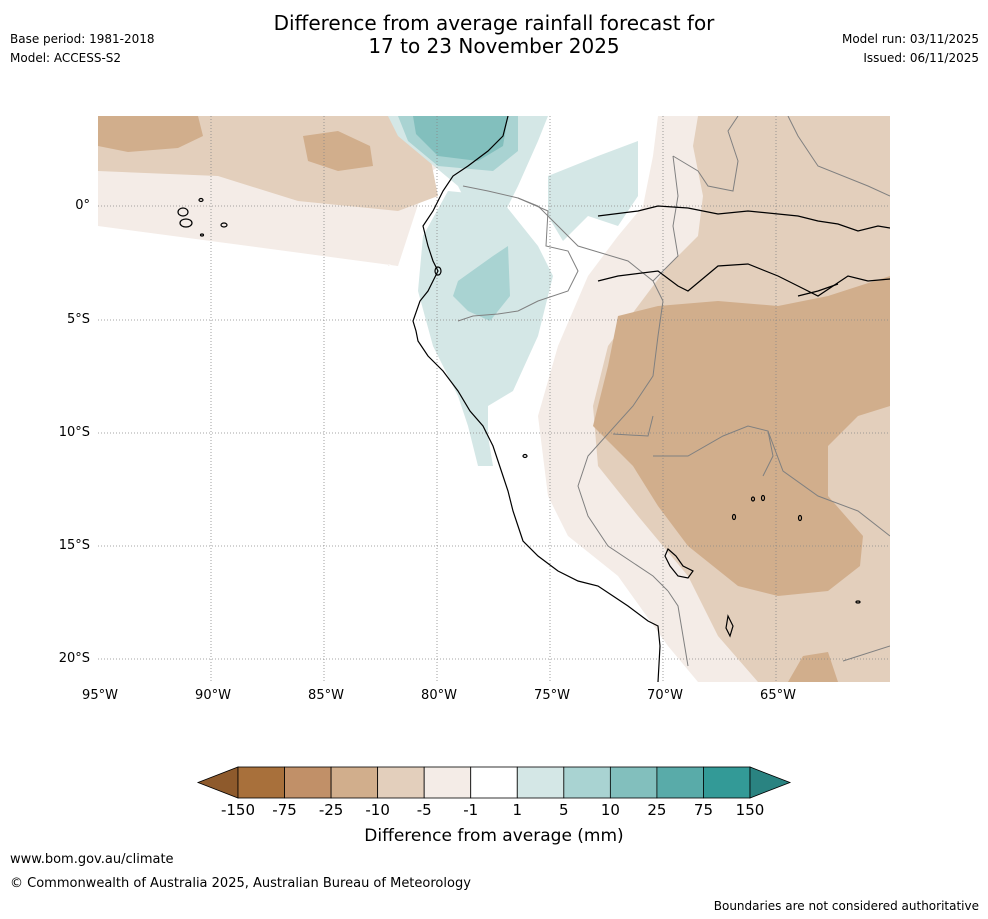  What do you see at coordinates (517, 810) in the screenshot?
I see `colorbar-tick-label: 1` at bounding box center [517, 810].